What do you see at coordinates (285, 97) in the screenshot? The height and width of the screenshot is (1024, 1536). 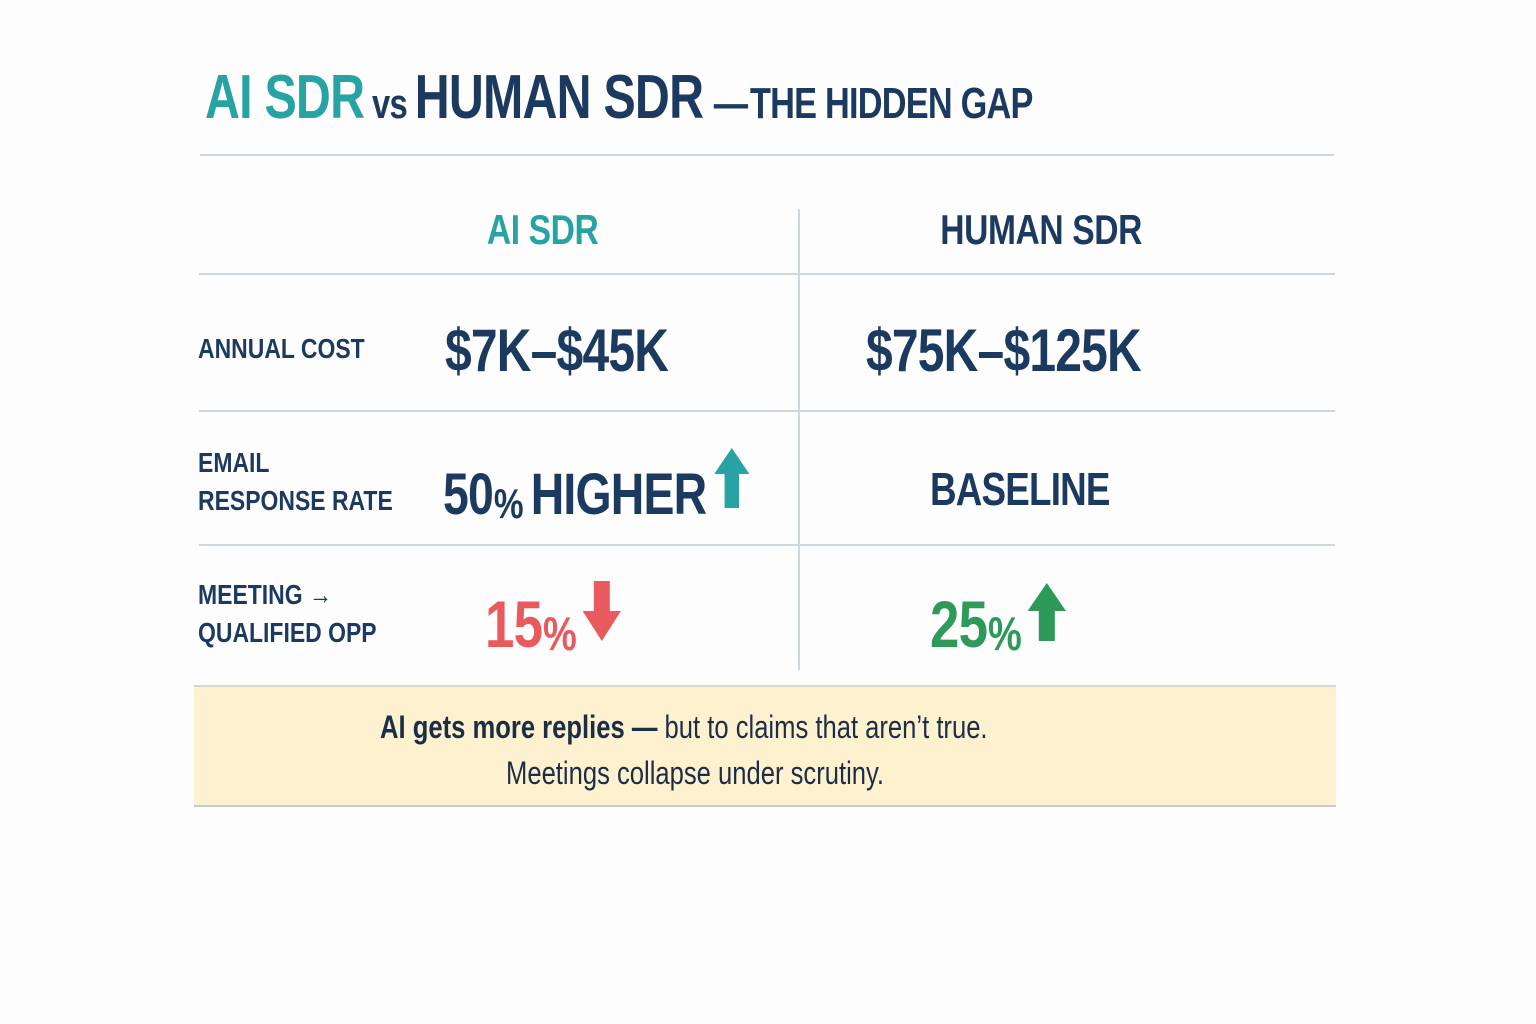 I see `title-ai-sdr: AI SDR` at bounding box center [285, 97].